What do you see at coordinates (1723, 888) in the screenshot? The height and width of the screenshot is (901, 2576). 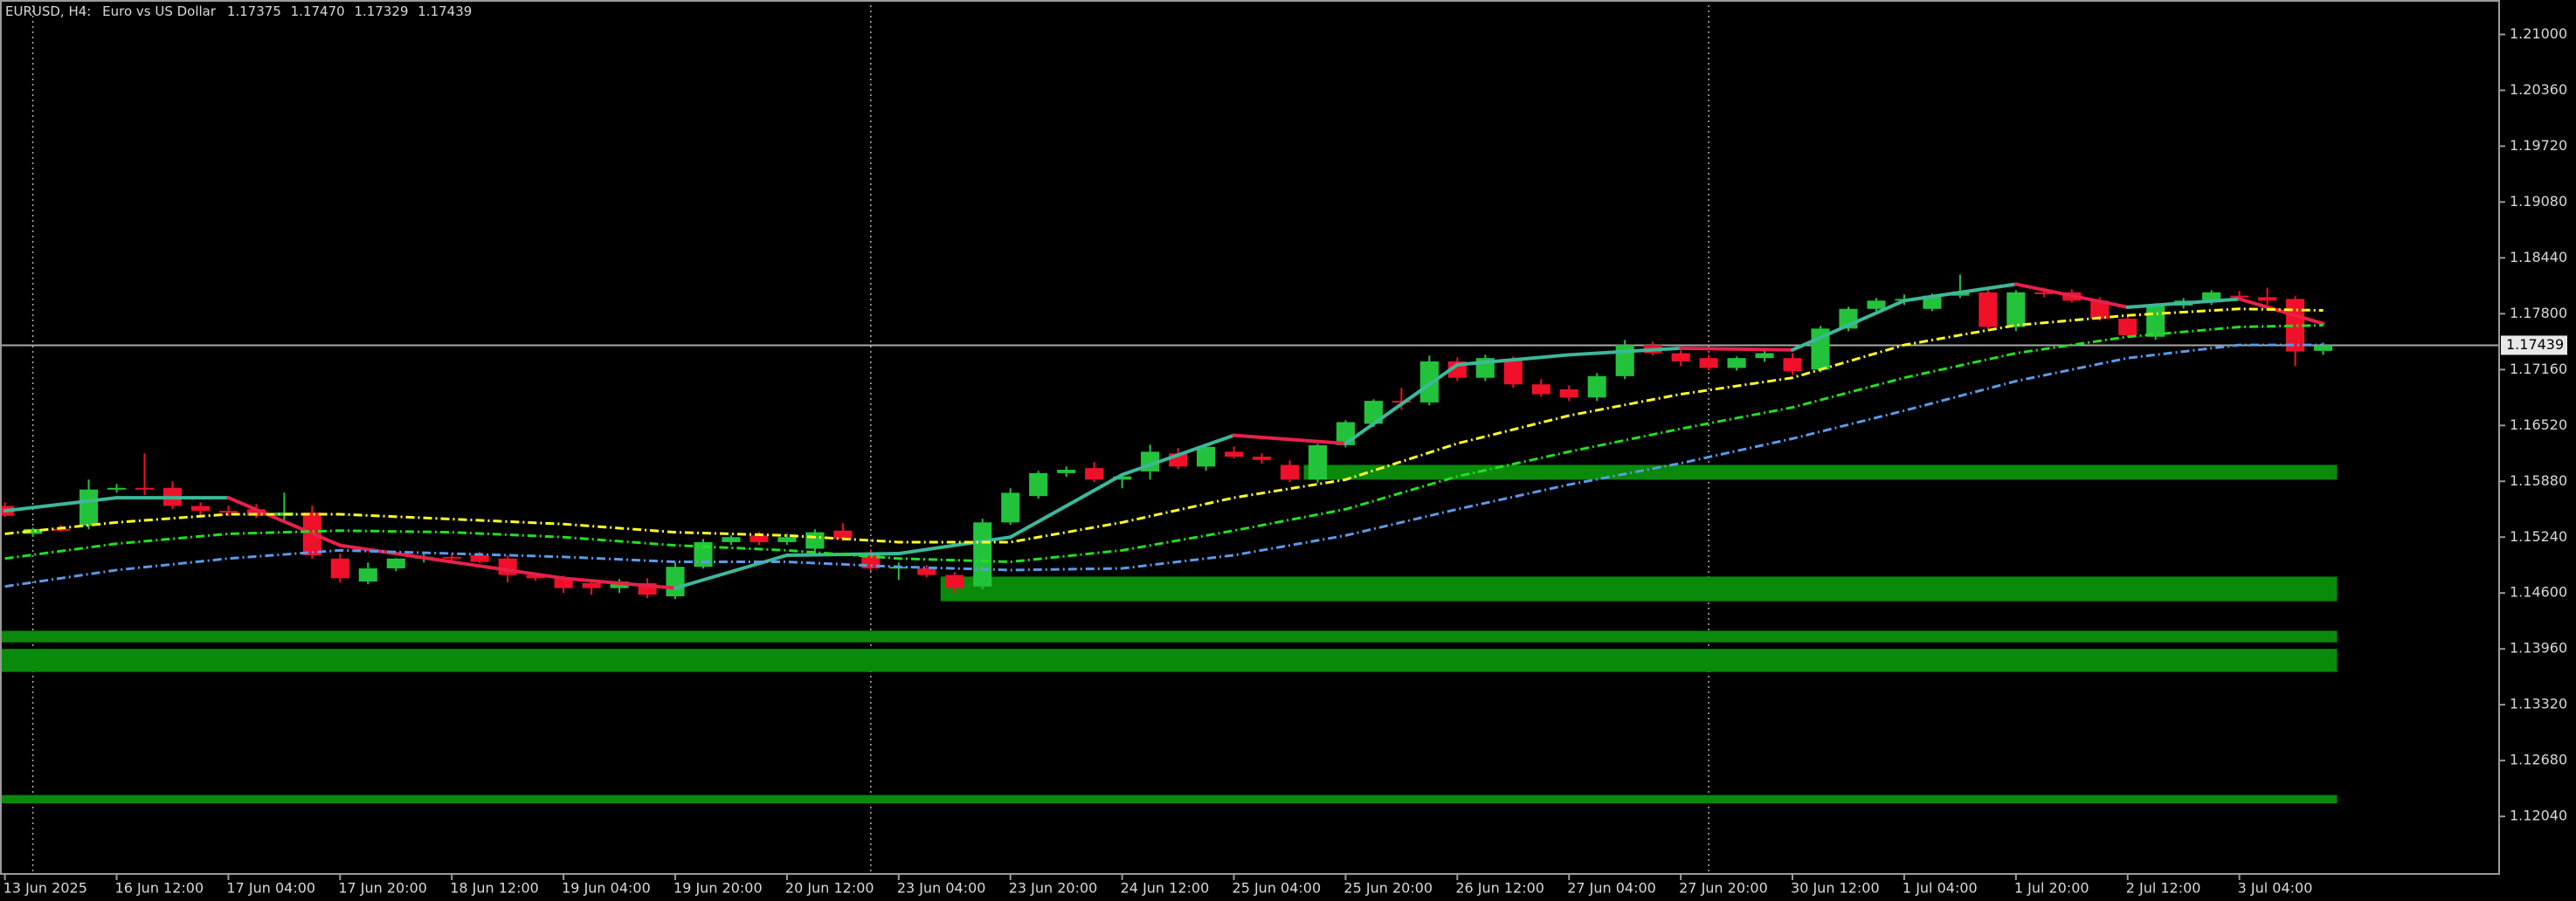 I see `x-tick-label: 27 Jun 20:00` at bounding box center [1723, 888].